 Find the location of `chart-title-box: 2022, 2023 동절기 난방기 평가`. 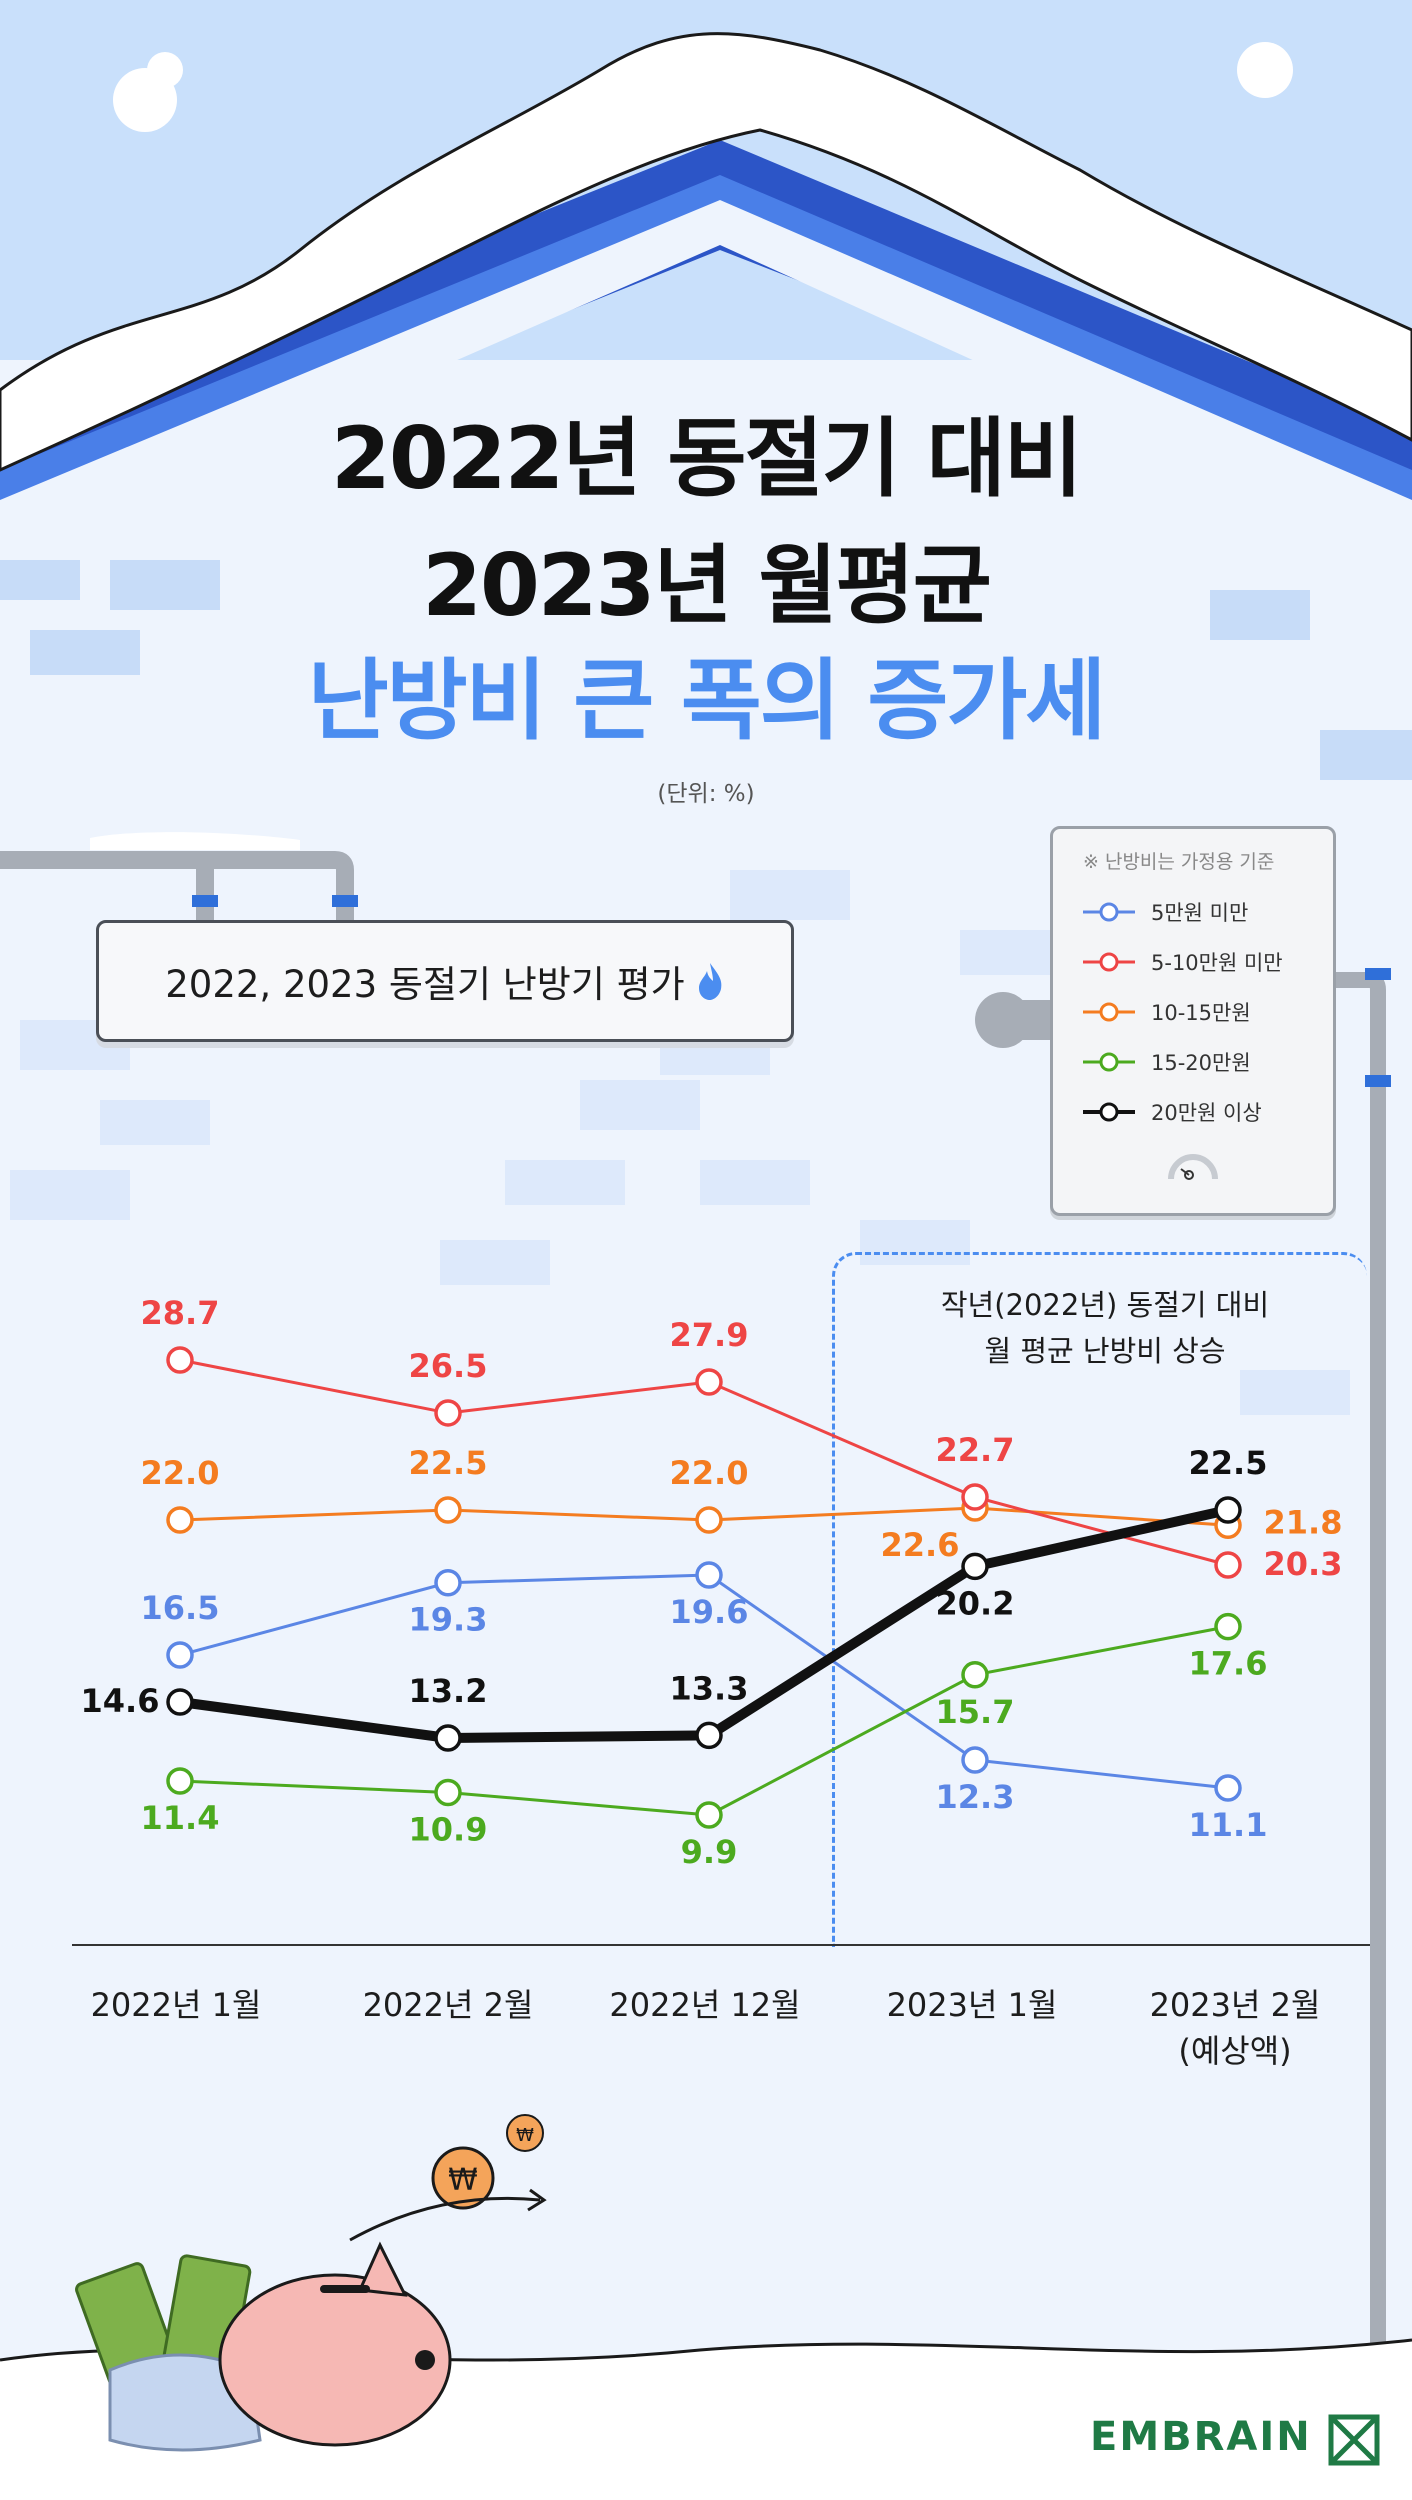

chart-title-box: 2022, 2023 동절기 난방기 평가 is located at coordinates (445, 981).